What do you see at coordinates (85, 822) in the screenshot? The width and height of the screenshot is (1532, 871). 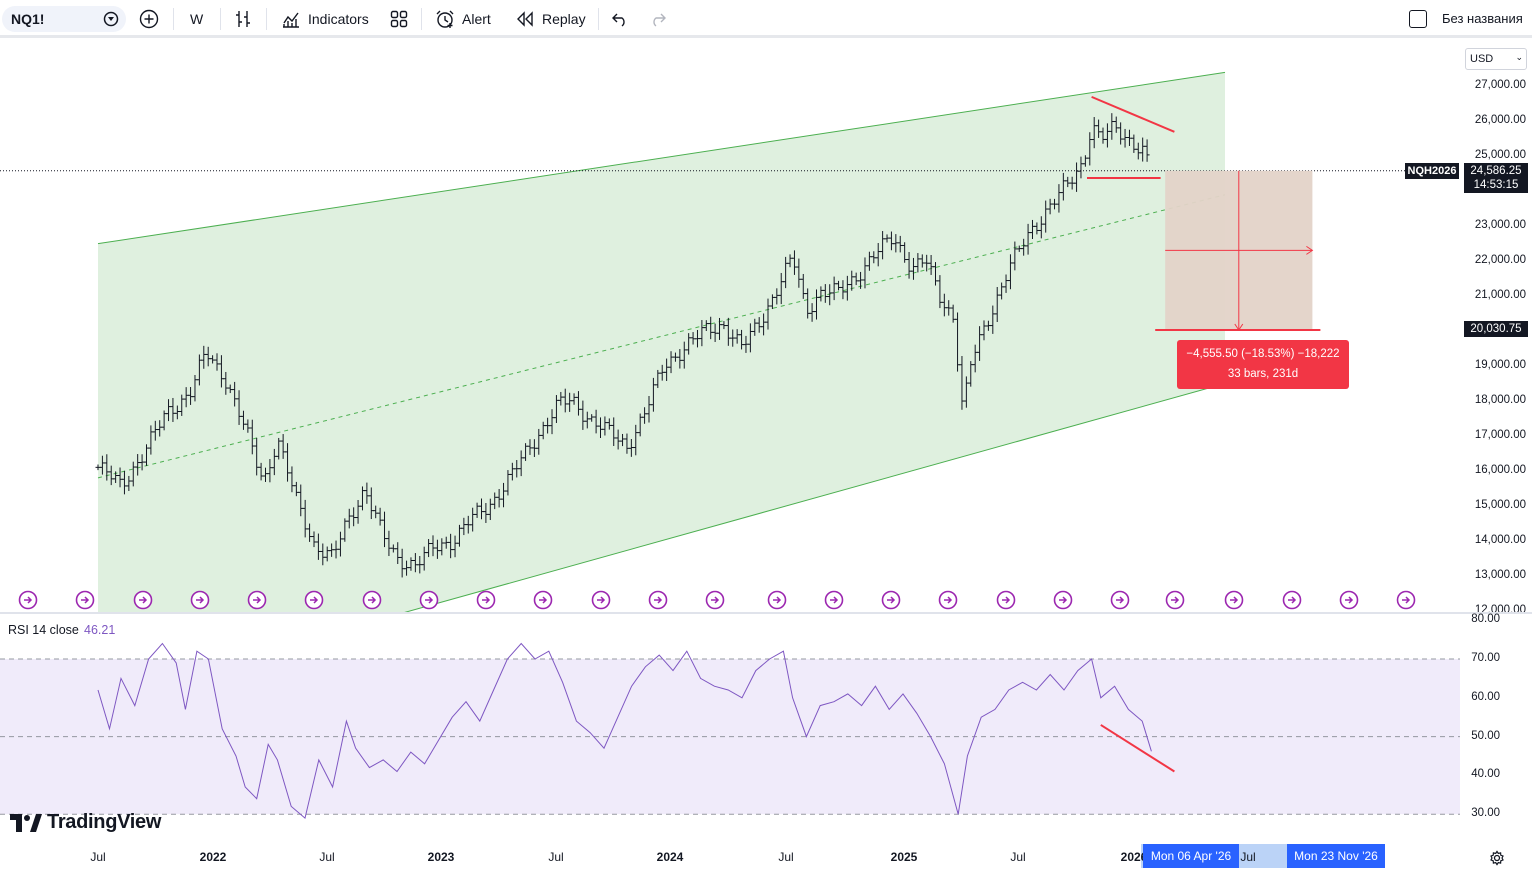 I see `tradingview-logo: TradingView` at bounding box center [85, 822].